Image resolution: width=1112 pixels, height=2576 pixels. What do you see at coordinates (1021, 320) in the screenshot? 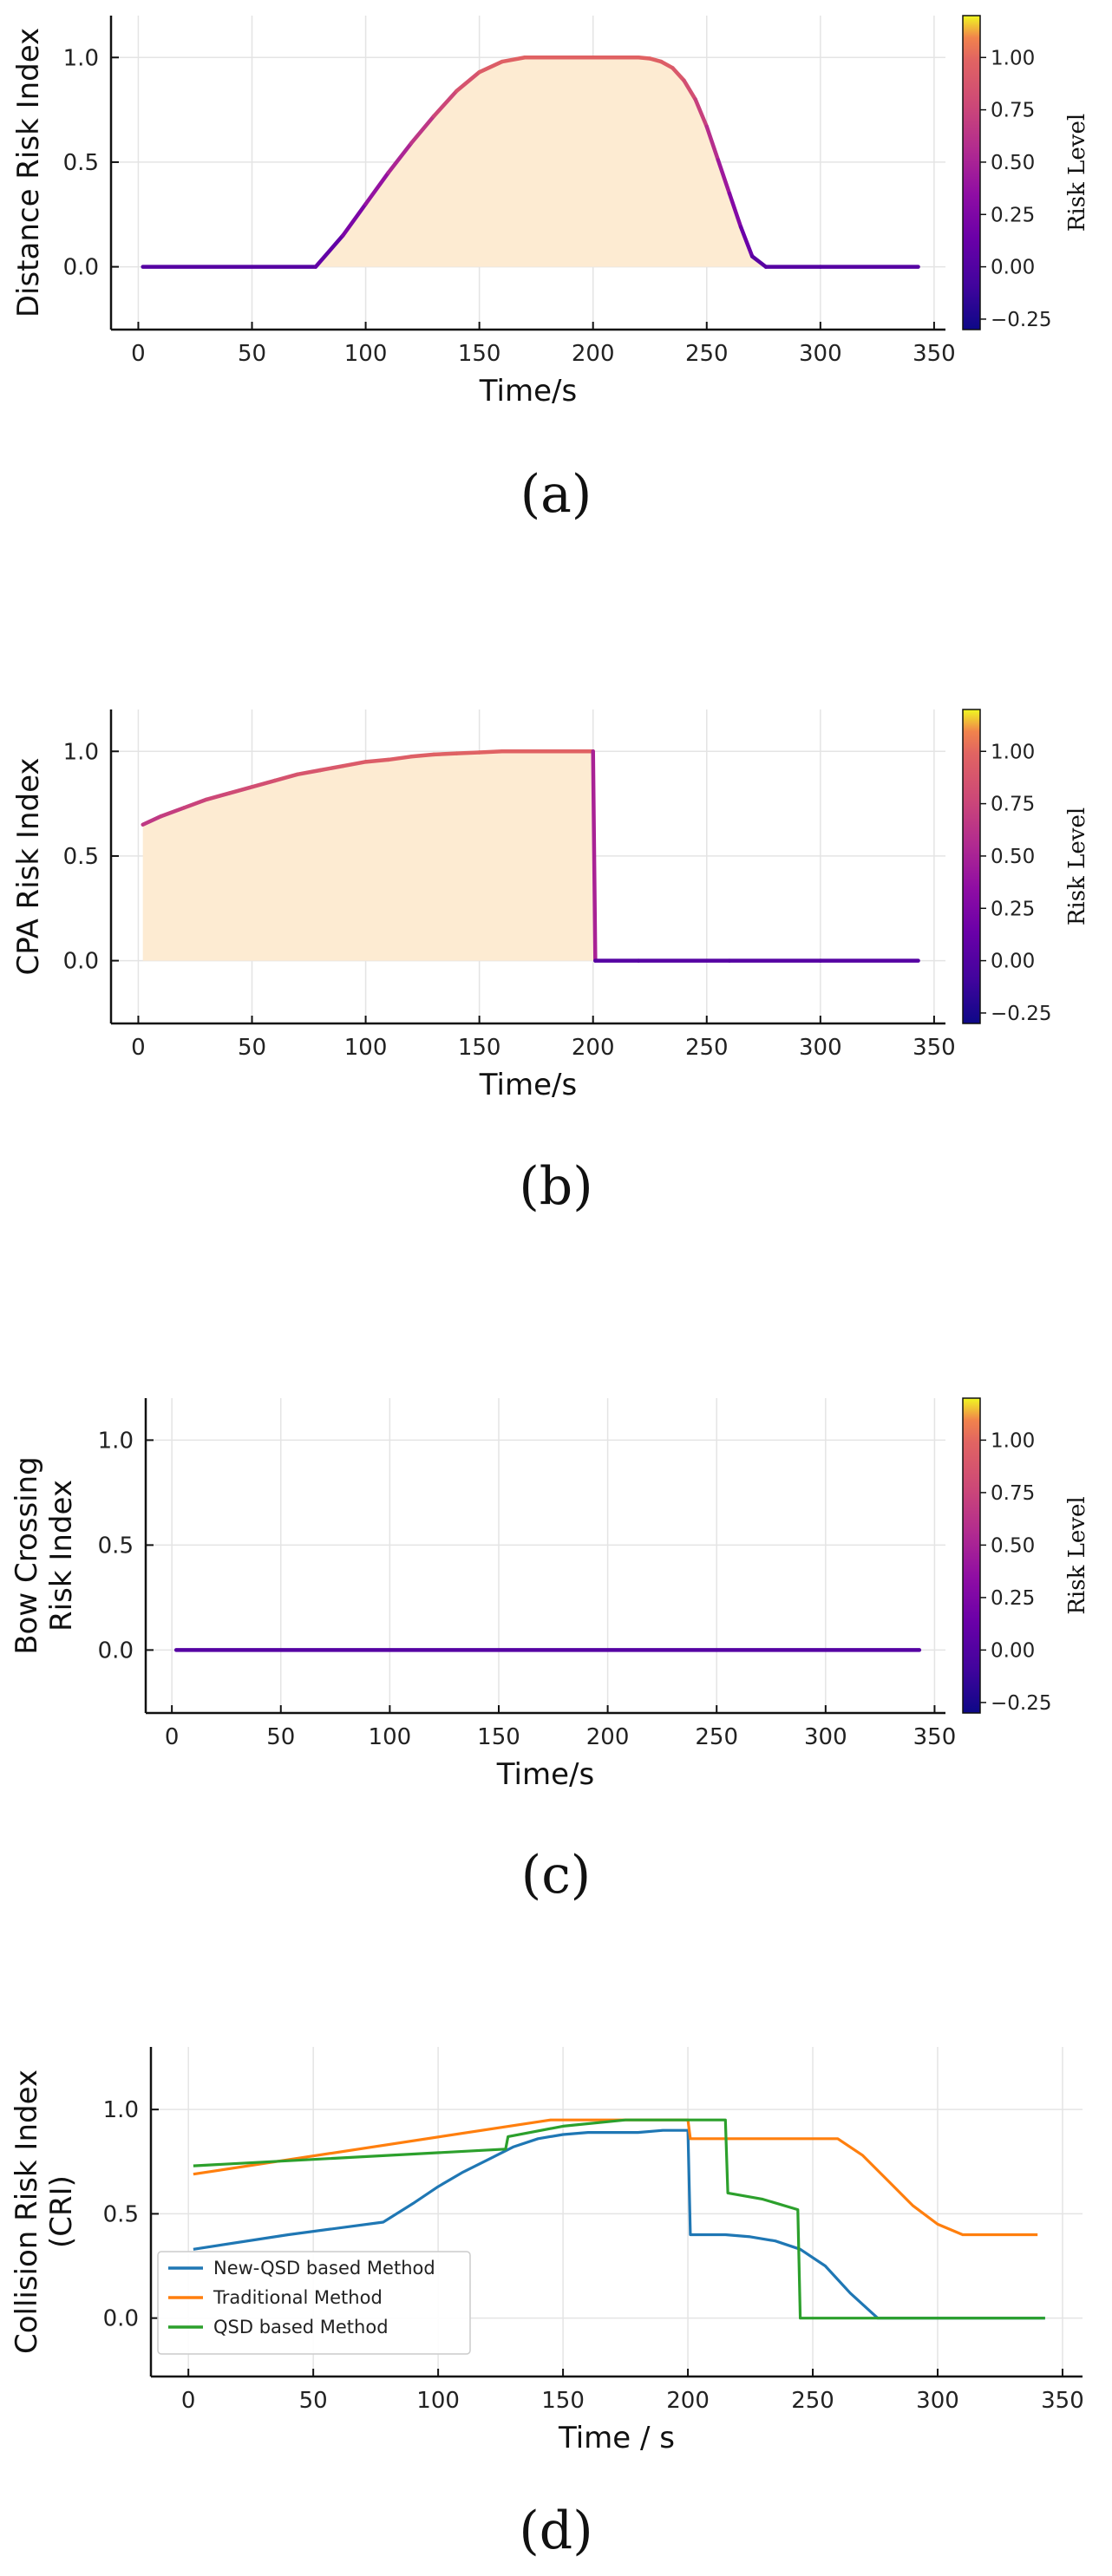
I see `colorbar-tick-label: −0.25` at bounding box center [1021, 320].